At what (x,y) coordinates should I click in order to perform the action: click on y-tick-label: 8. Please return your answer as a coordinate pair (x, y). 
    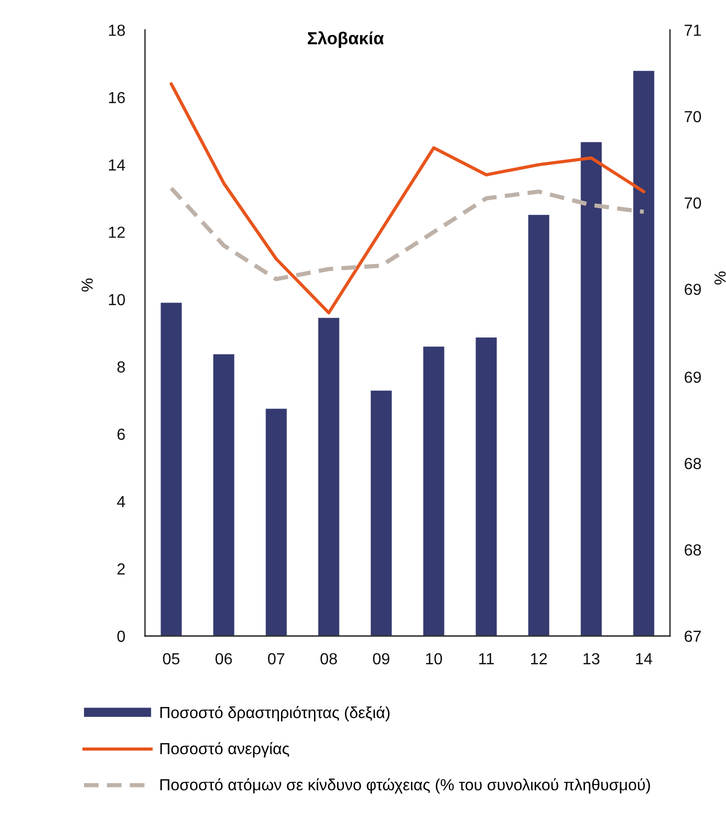
    Looking at the image, I should click on (121, 367).